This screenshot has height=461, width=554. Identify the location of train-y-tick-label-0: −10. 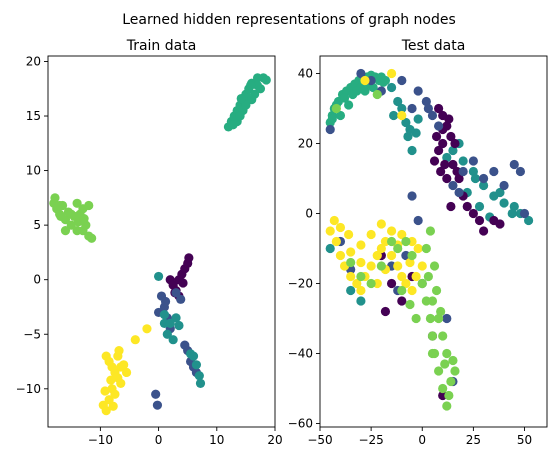
(28, 389).